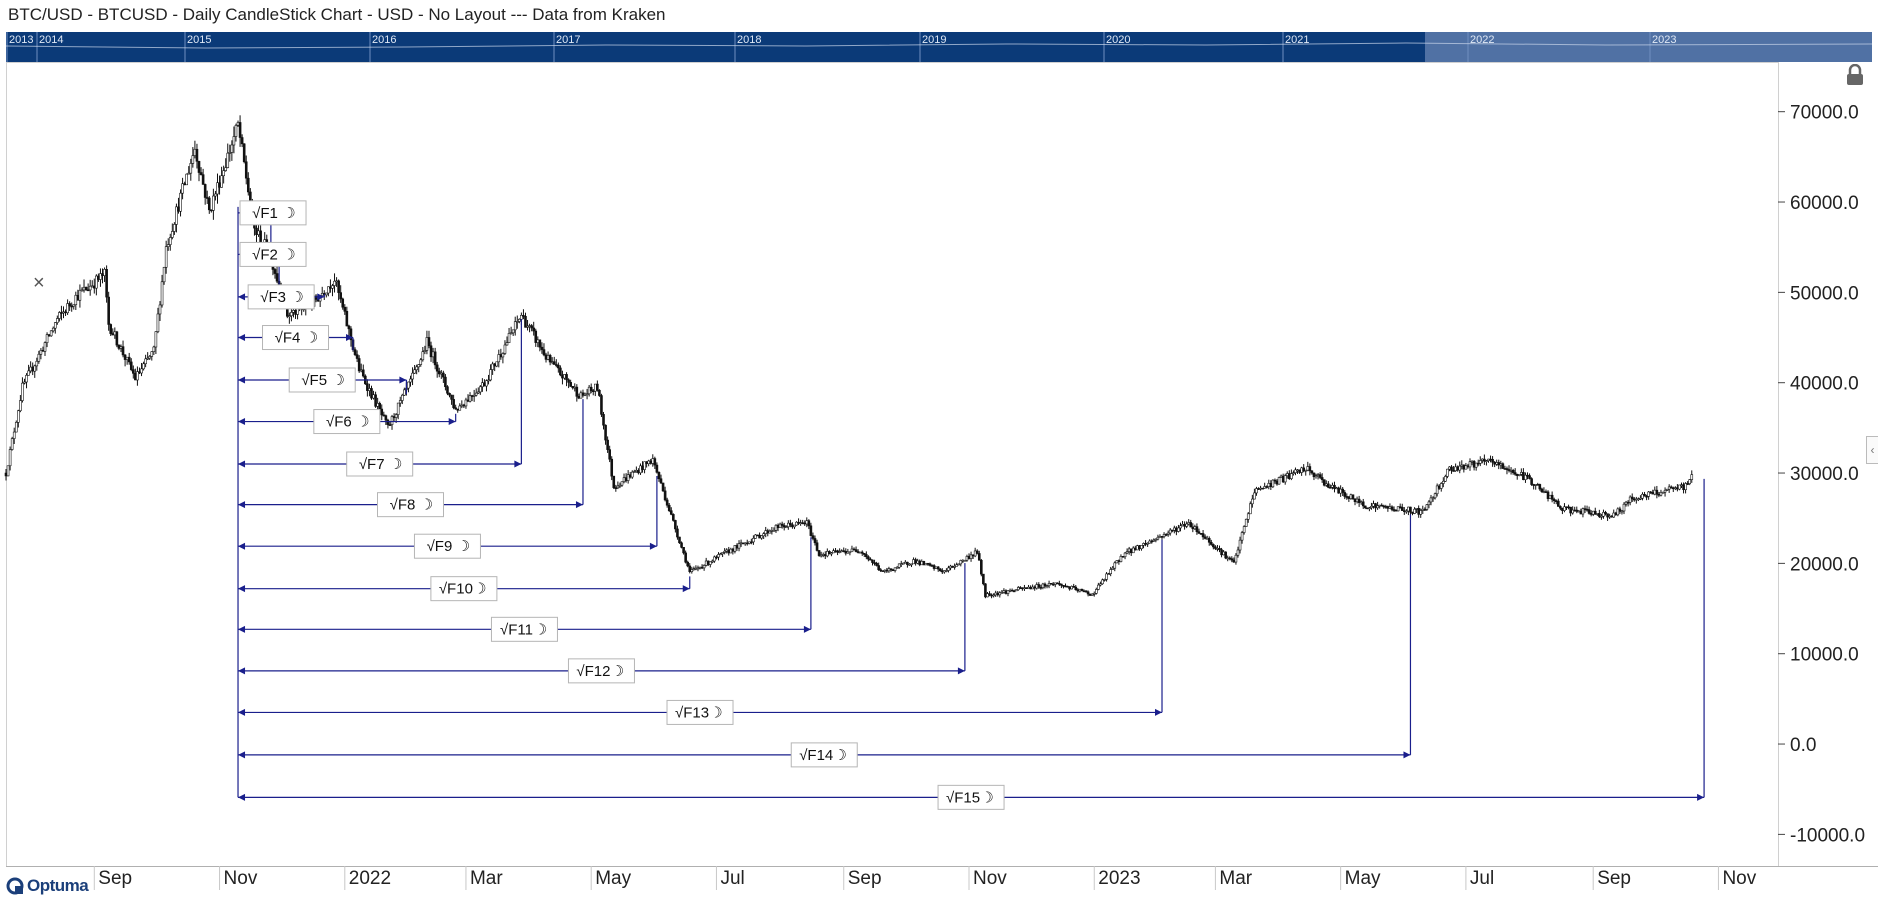  What do you see at coordinates (1648, 47) in the screenshot?
I see `overview-visible-range` at bounding box center [1648, 47].